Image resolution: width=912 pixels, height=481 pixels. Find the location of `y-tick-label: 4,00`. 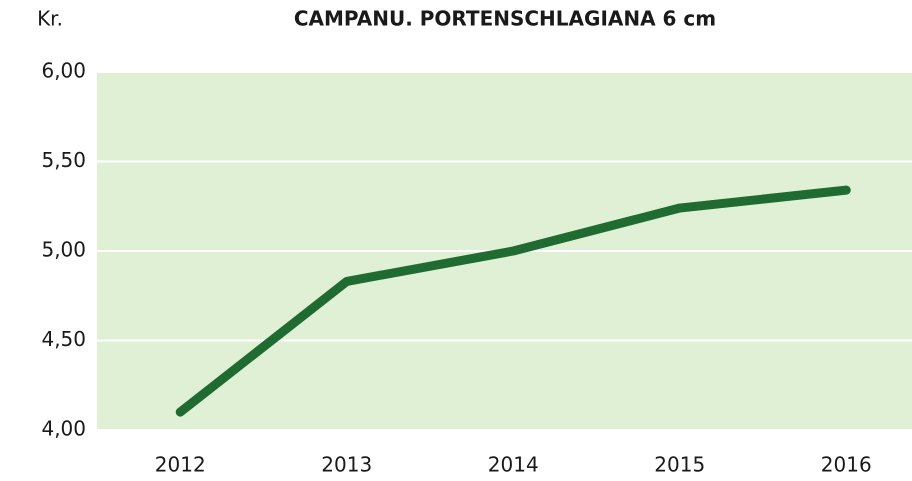

y-tick-label: 4,00 is located at coordinates (63, 429).